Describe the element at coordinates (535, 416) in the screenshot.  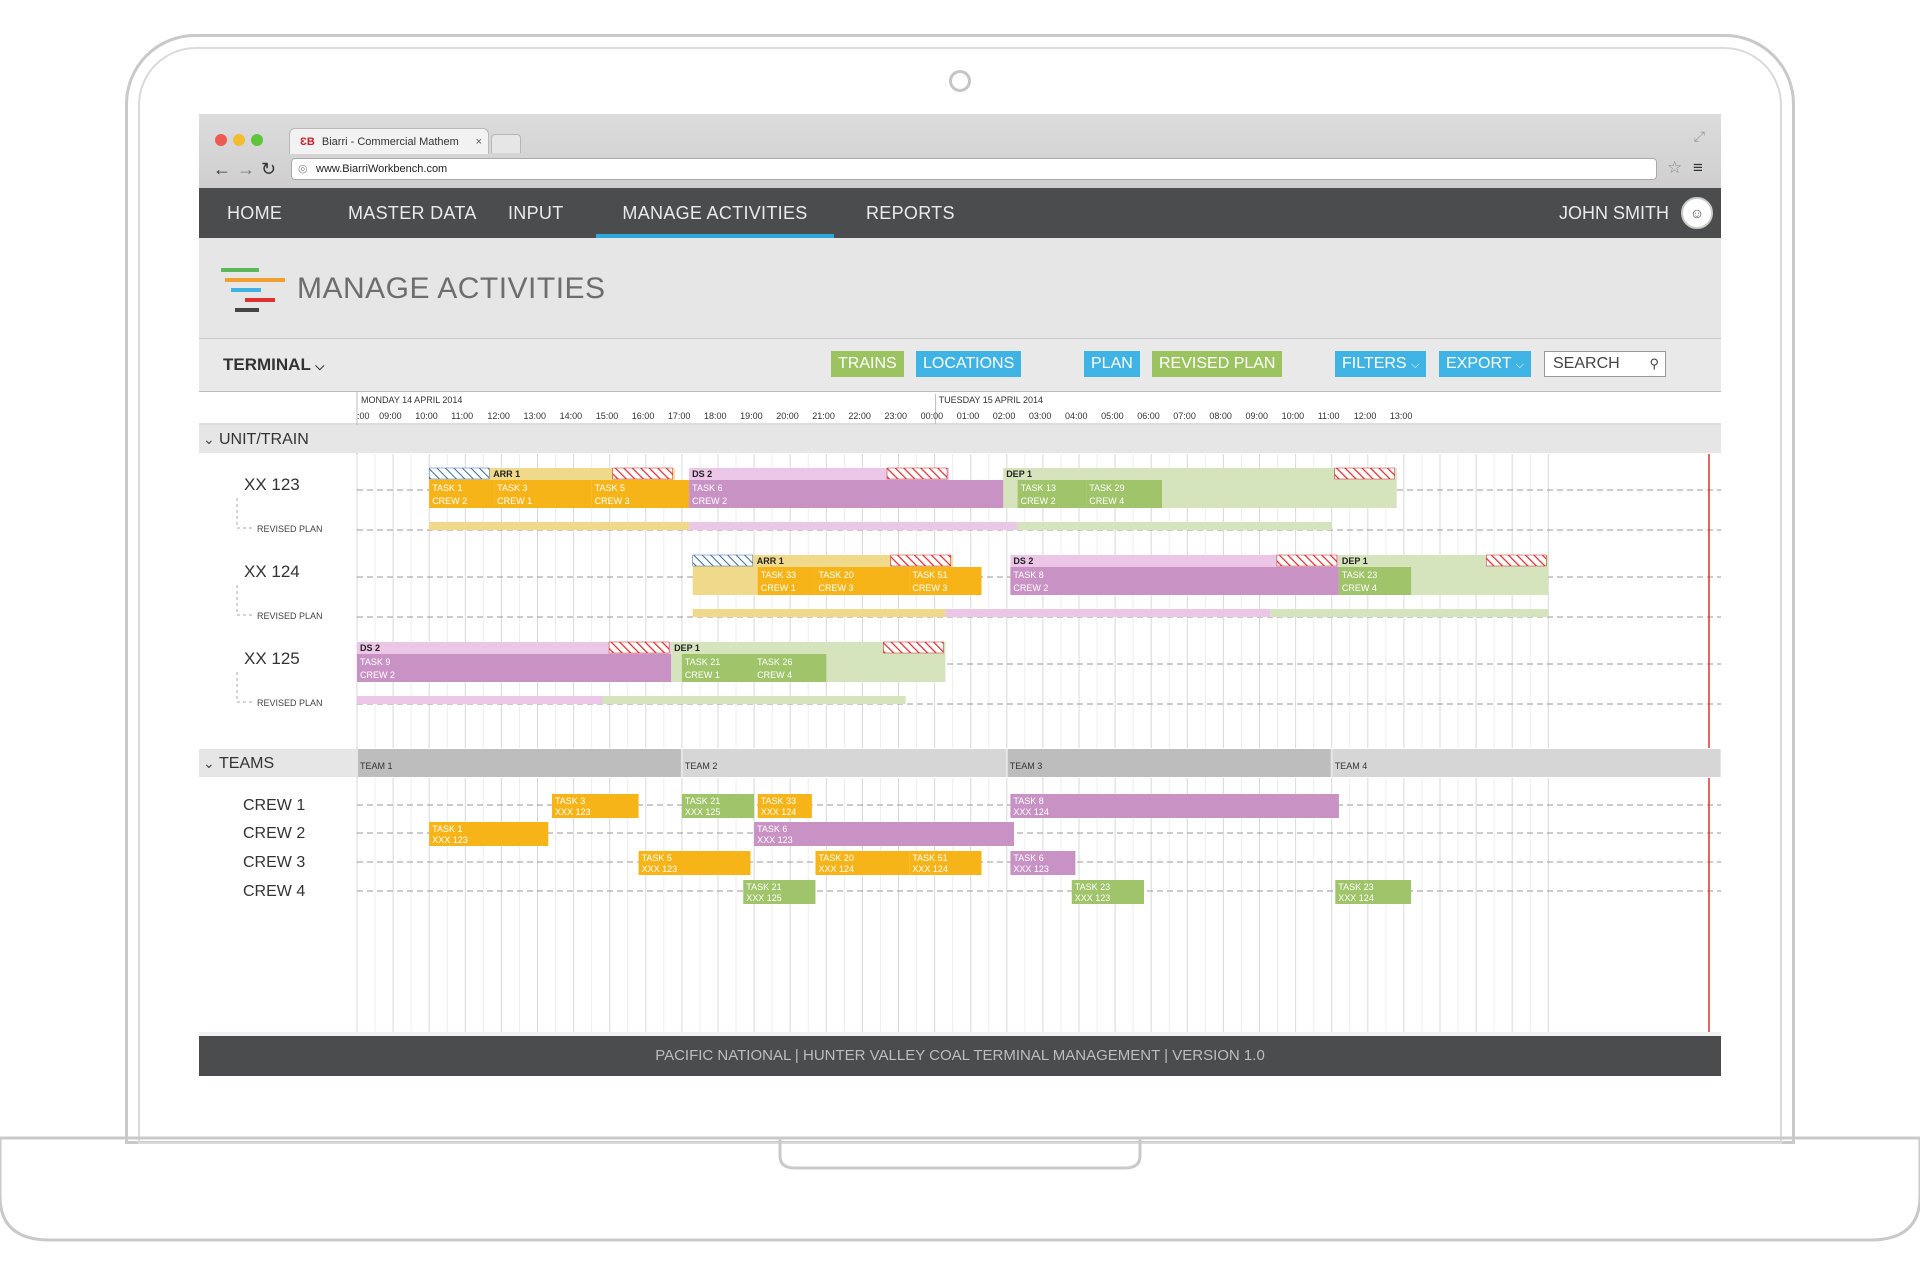
I see `hour-tick-label: 13:00` at that location.